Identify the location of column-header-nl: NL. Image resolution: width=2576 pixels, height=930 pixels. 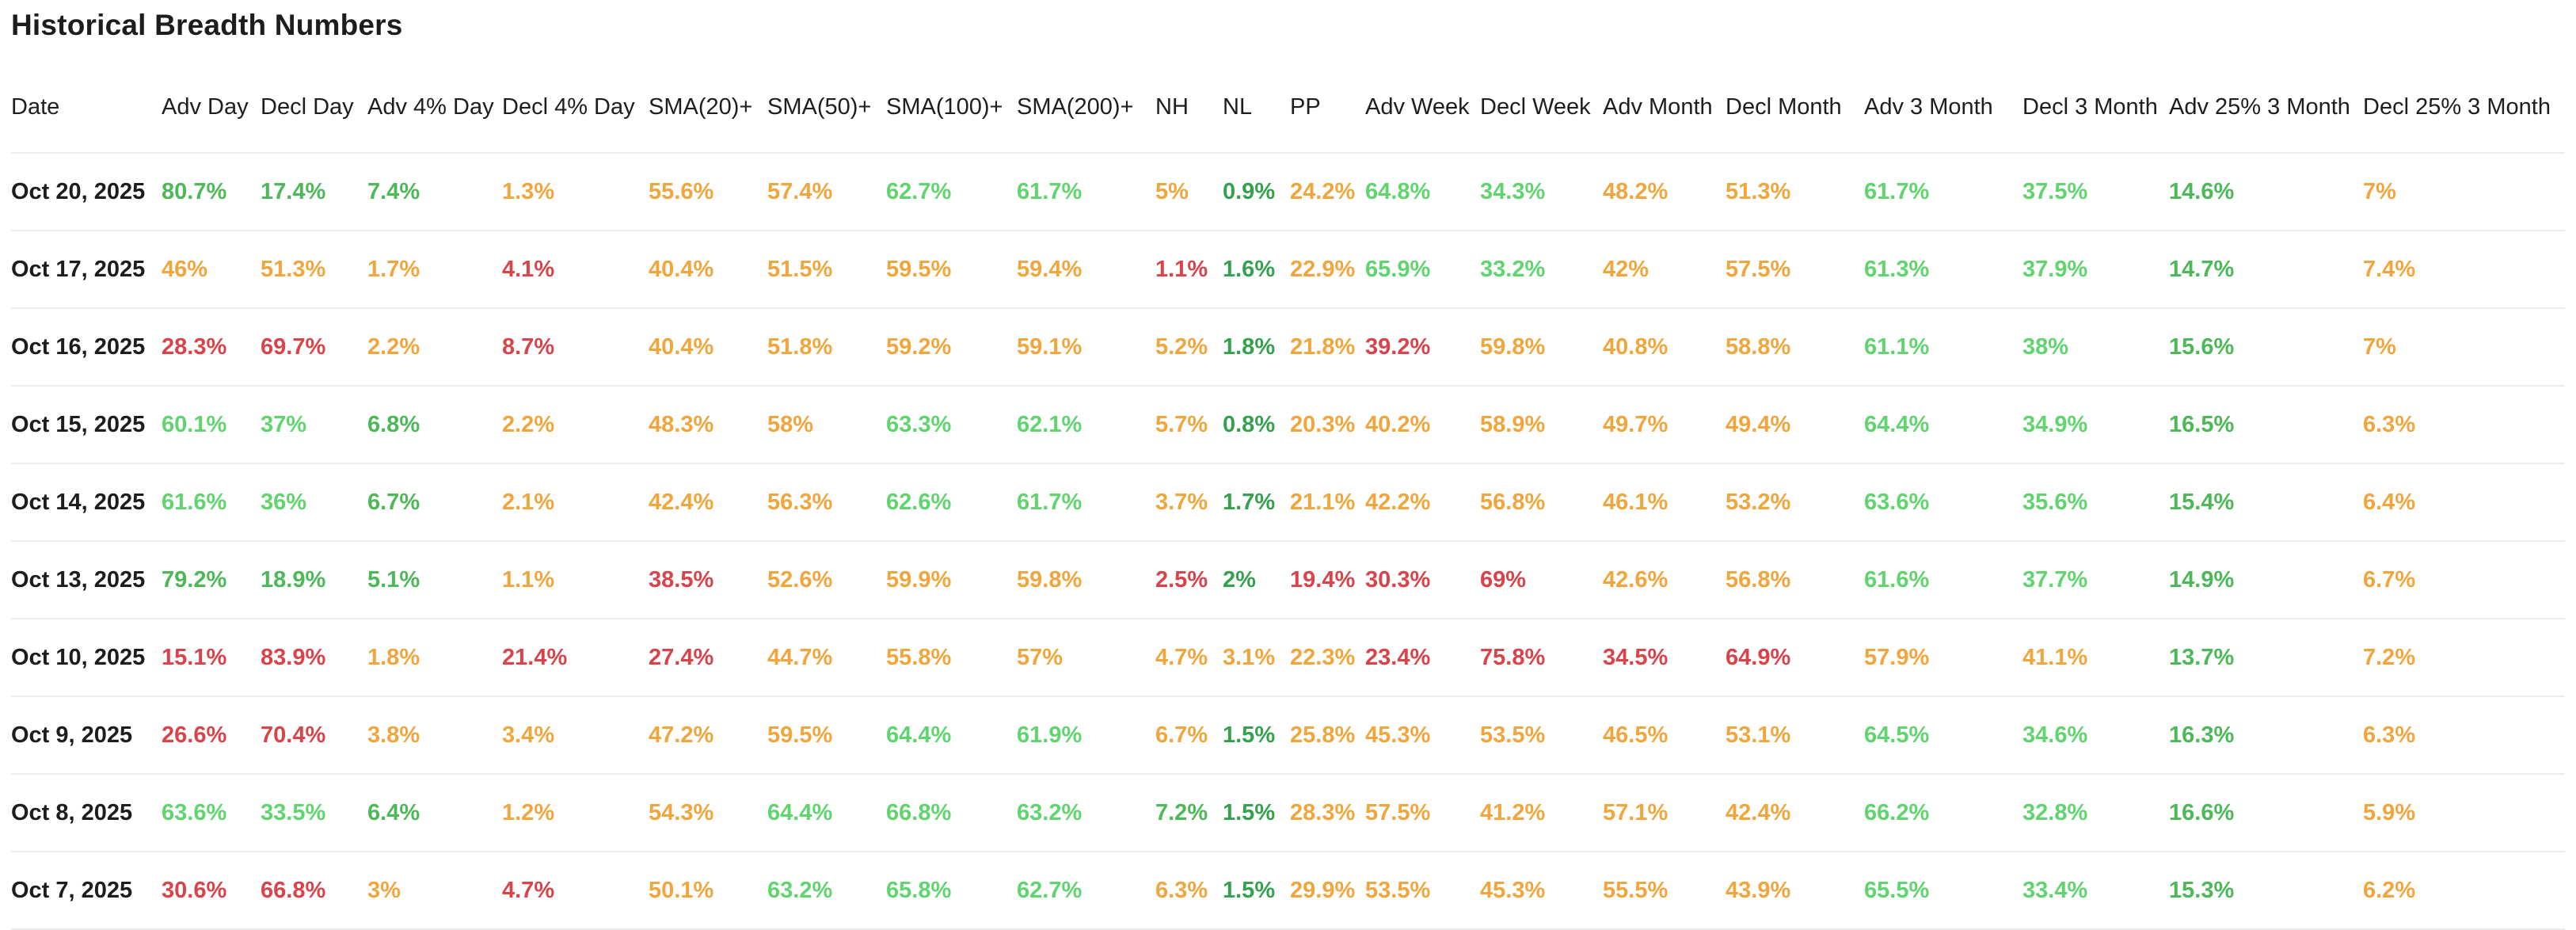
(1256, 98).